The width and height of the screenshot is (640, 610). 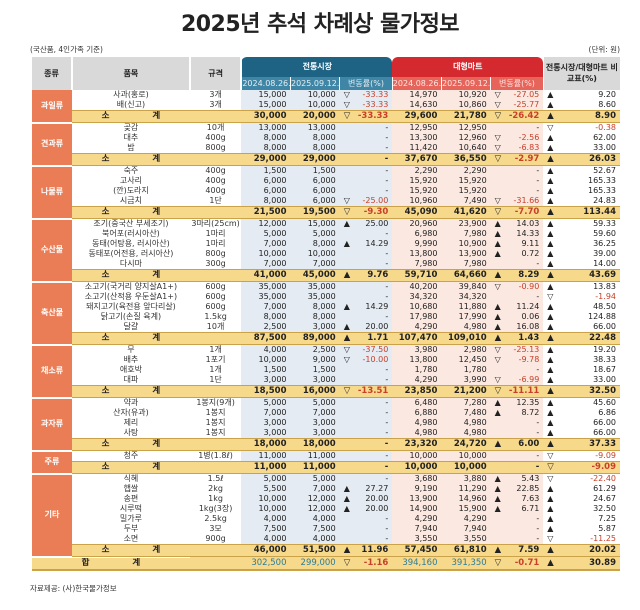 I want to click on item-name: 햅쌀, so click(x=131, y=488).